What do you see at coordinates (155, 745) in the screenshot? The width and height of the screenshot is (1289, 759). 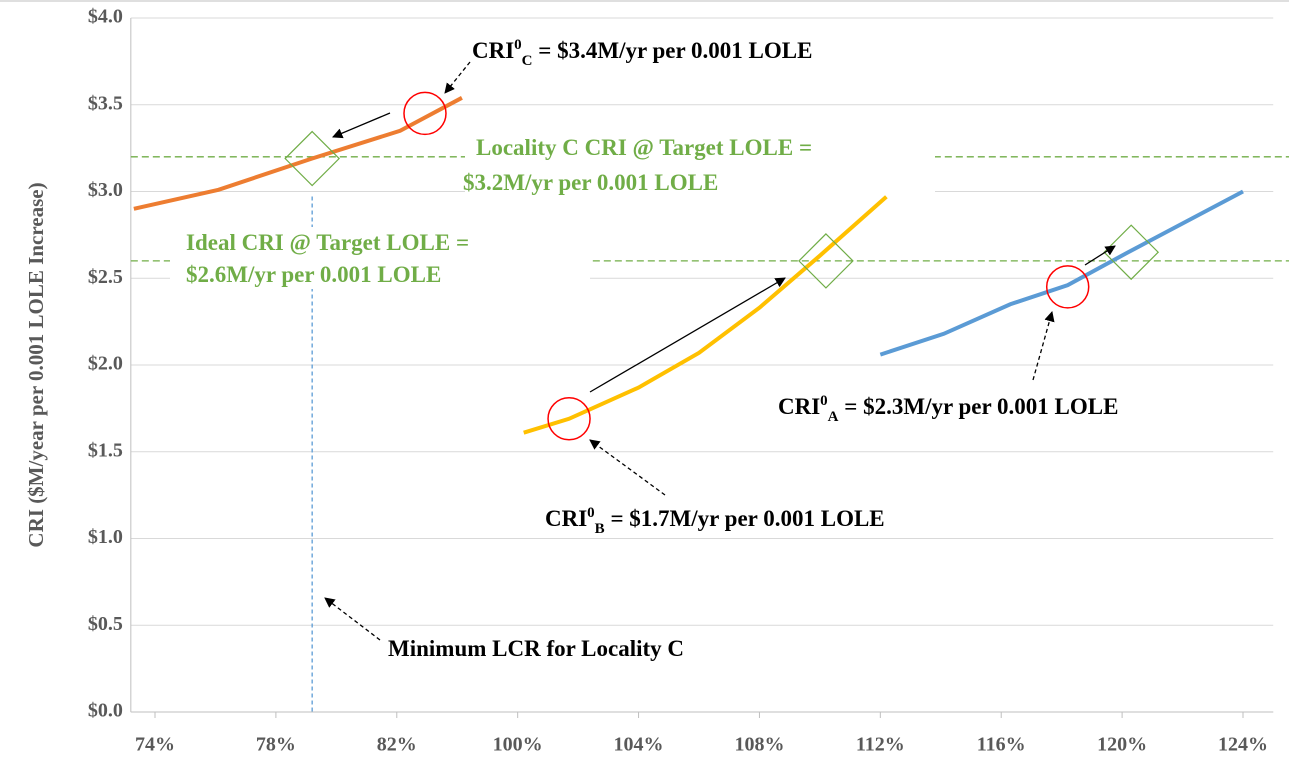 I see `x-tick-label: 74%` at bounding box center [155, 745].